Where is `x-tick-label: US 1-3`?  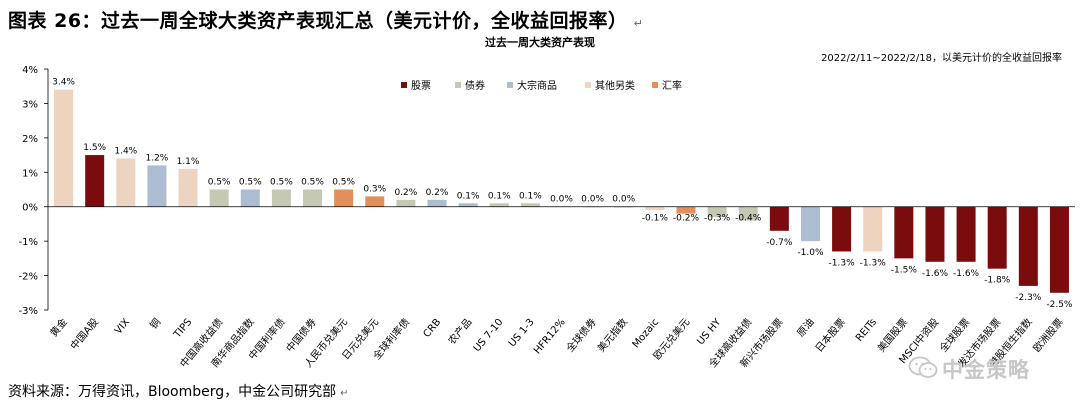
x-tick-label: US 1-3 is located at coordinates (522, 333).